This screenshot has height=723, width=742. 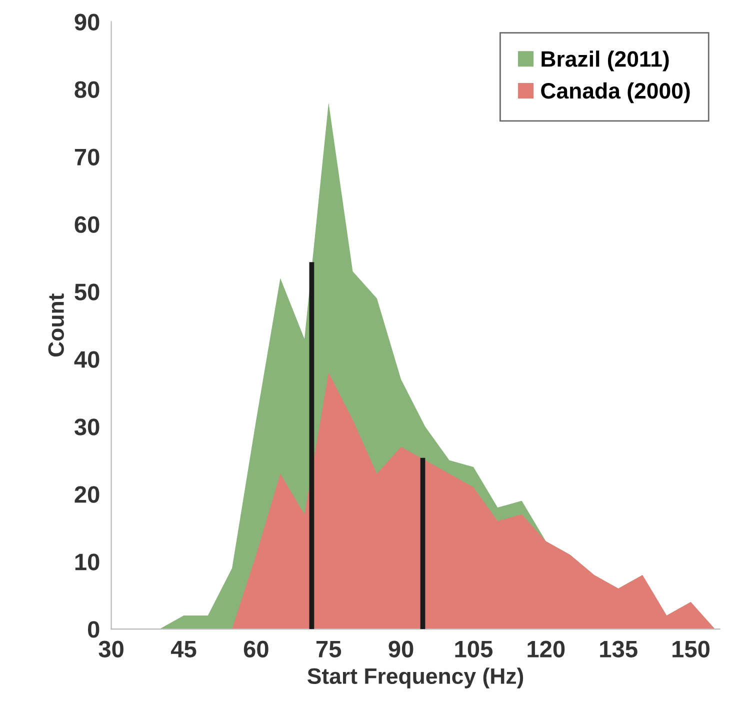 I want to click on x-tick-label: 135, so click(x=619, y=649).